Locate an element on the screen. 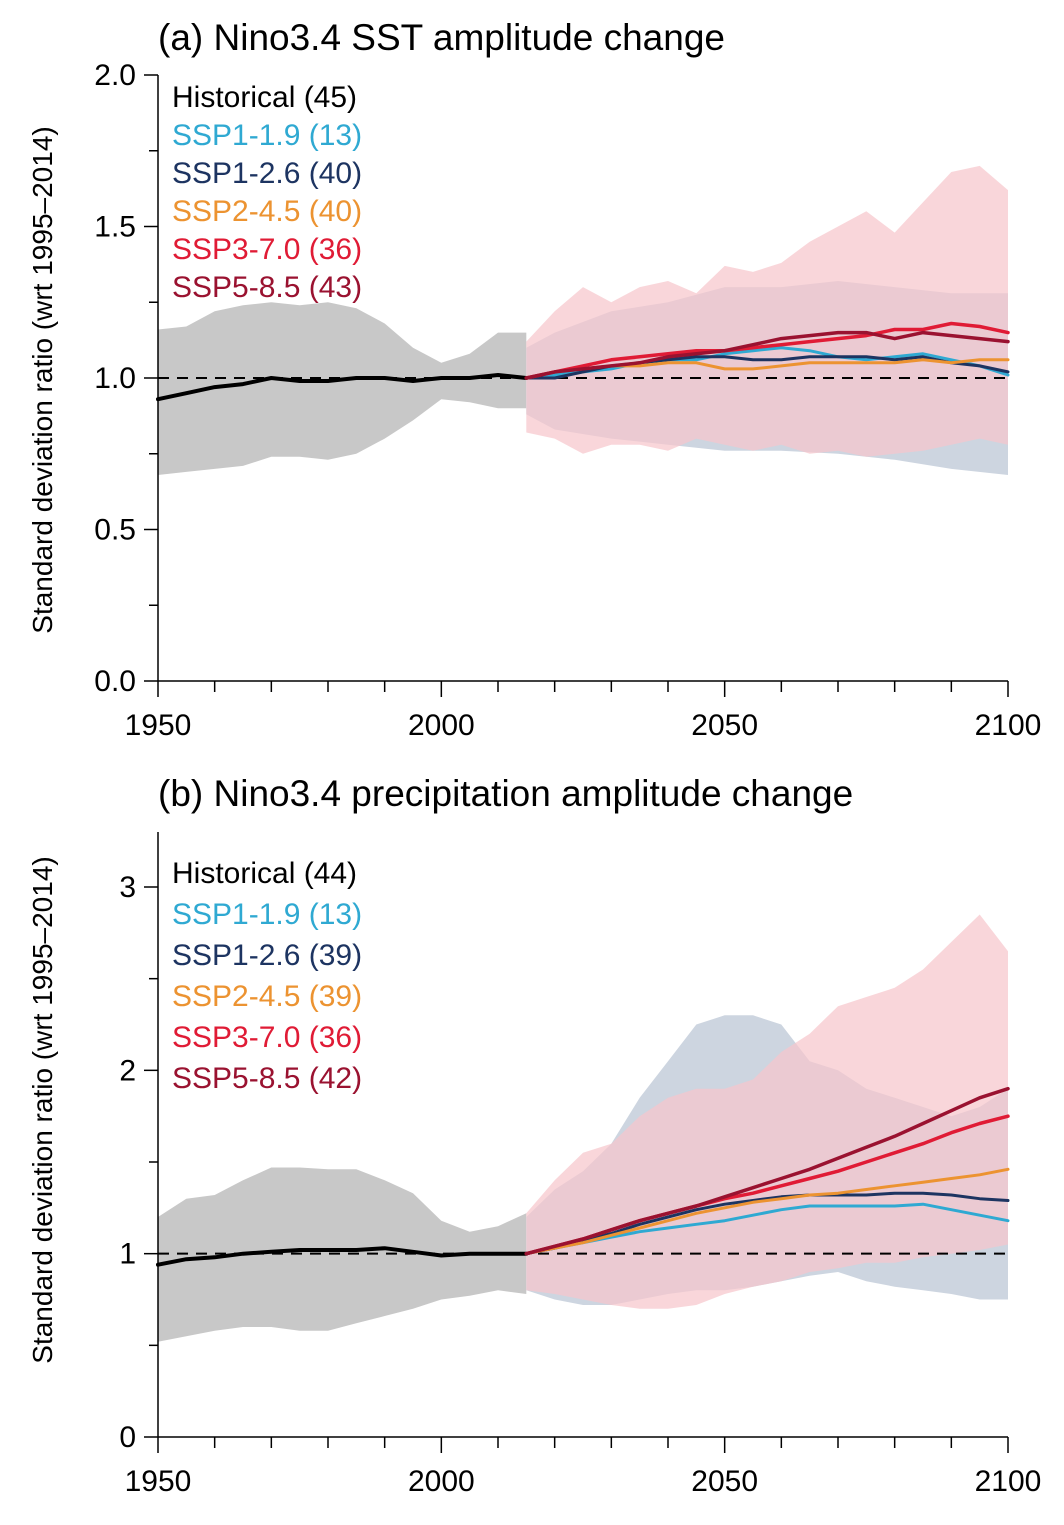 This screenshot has height=1525, width=1064. panel-b-y-tick-label: 2 is located at coordinates (127, 1070).